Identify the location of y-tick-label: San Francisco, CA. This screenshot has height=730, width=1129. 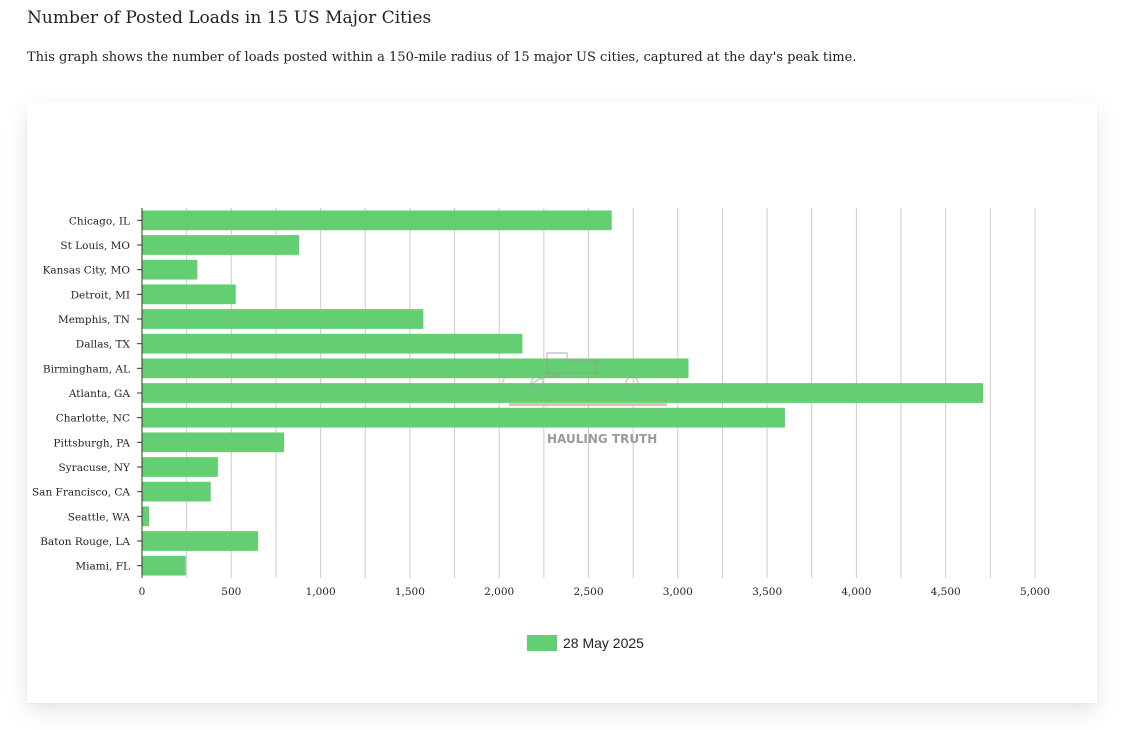
(81, 493).